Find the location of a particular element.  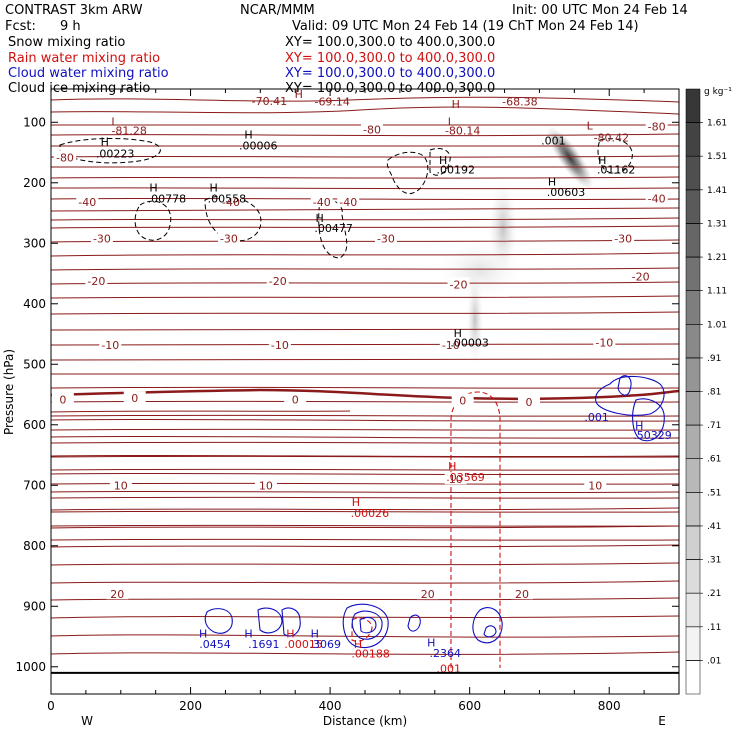

colorbar-level: .01 is located at coordinates (714, 661).